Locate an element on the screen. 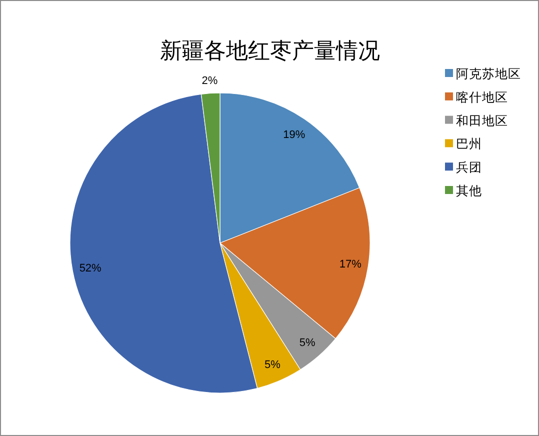 This screenshot has height=436, width=539. title: 新疆各地红枣产量情况 is located at coordinates (270, 50).